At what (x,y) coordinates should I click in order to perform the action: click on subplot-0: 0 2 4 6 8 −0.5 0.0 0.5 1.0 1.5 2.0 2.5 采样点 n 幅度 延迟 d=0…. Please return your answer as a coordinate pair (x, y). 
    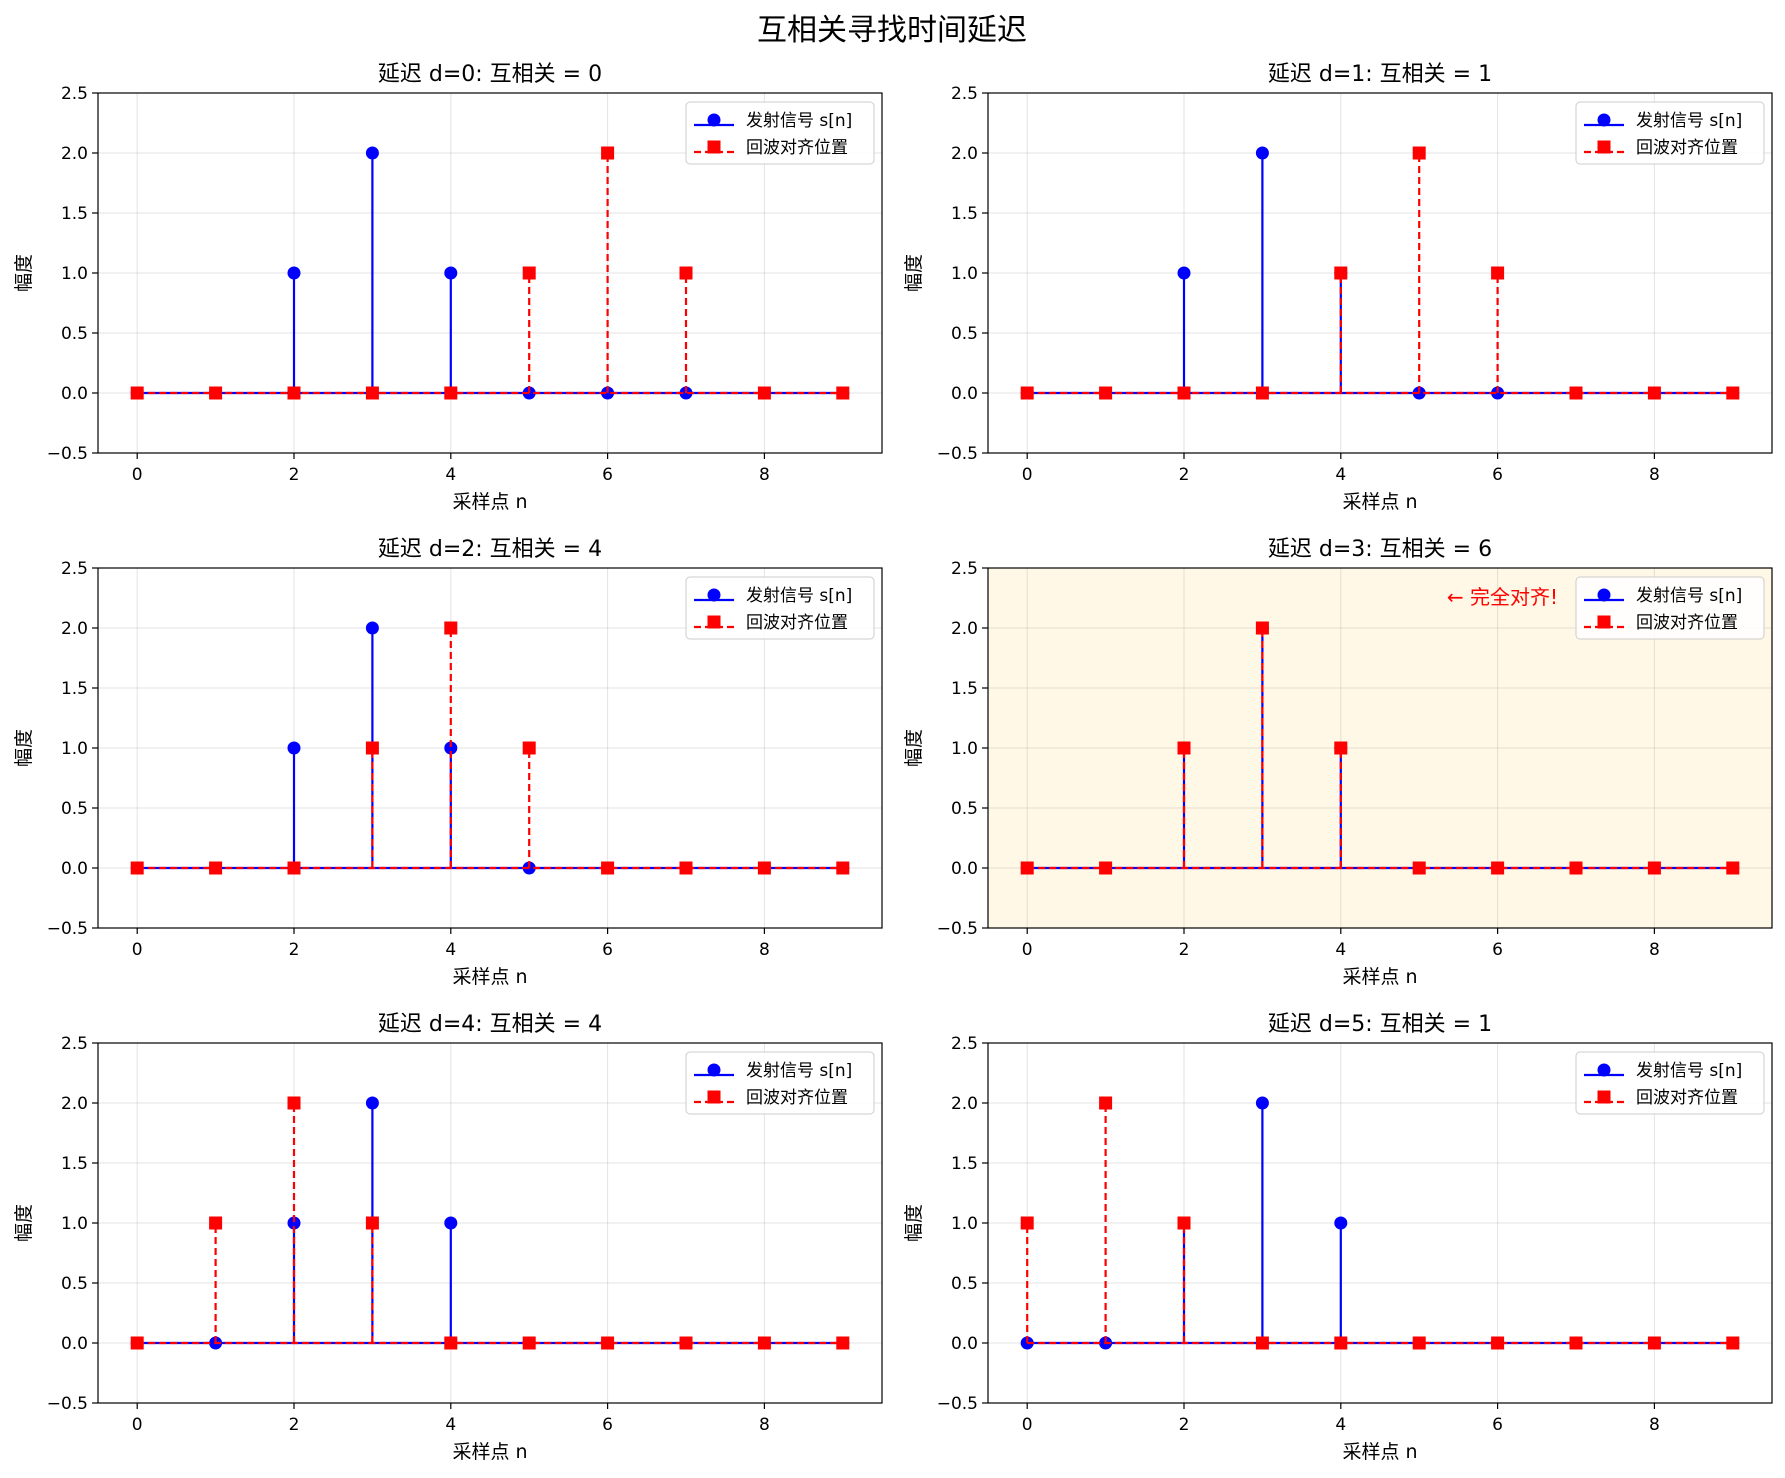
    Looking at the image, I should click on (448, 287).